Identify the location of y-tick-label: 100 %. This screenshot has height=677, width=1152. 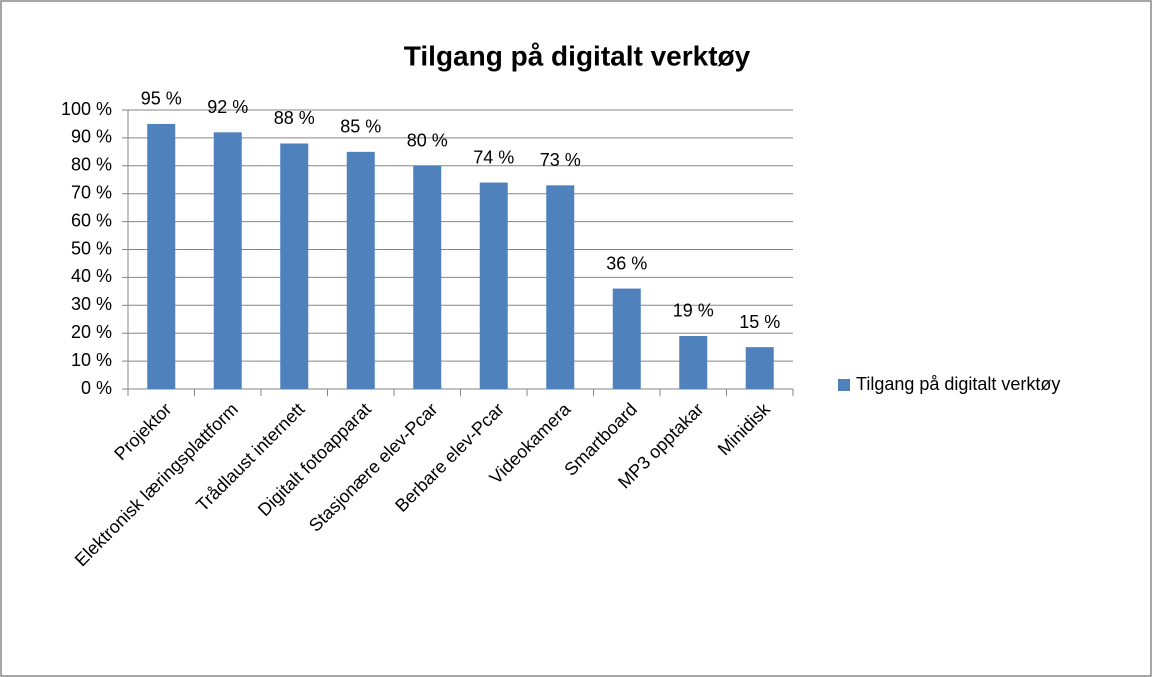
(86, 109).